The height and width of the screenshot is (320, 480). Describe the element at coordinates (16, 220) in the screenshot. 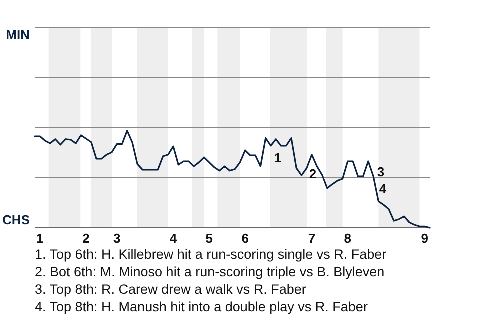

I see `text: CHS` at that location.